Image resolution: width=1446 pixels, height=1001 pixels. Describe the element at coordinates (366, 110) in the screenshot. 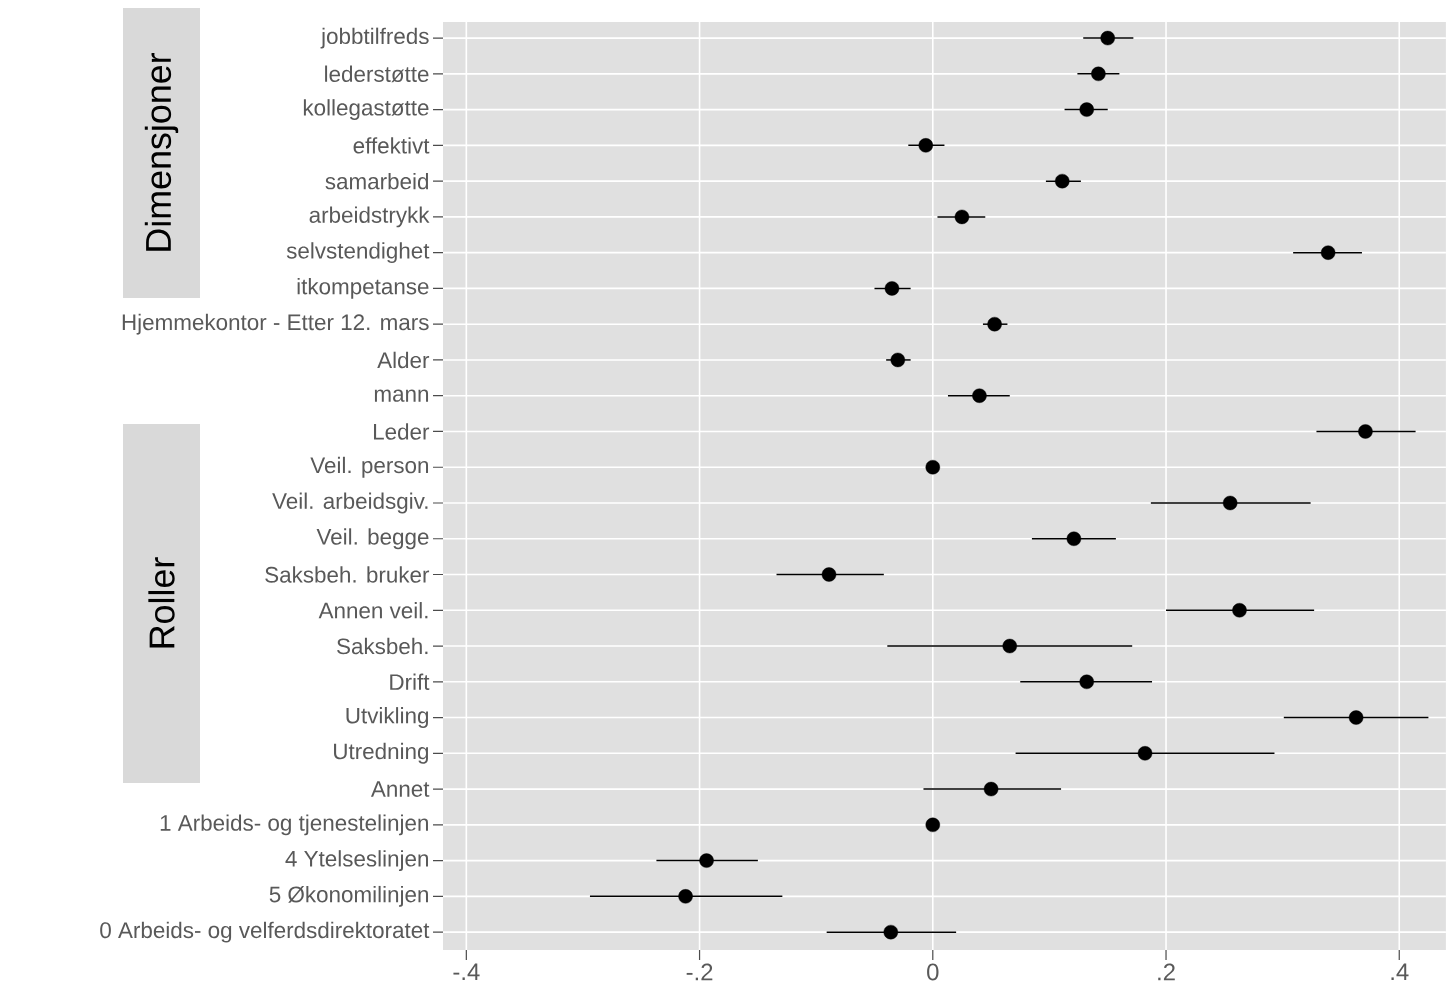

I see `y-tick-label: kollegastøtte` at that location.